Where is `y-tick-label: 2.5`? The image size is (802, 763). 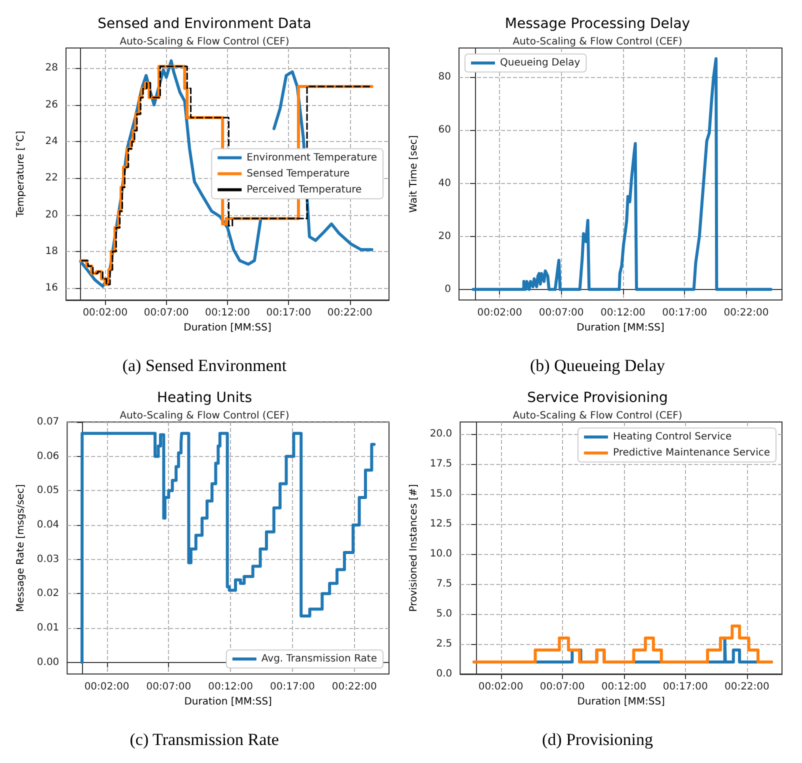 y-tick-label: 2.5 is located at coordinates (444, 644).